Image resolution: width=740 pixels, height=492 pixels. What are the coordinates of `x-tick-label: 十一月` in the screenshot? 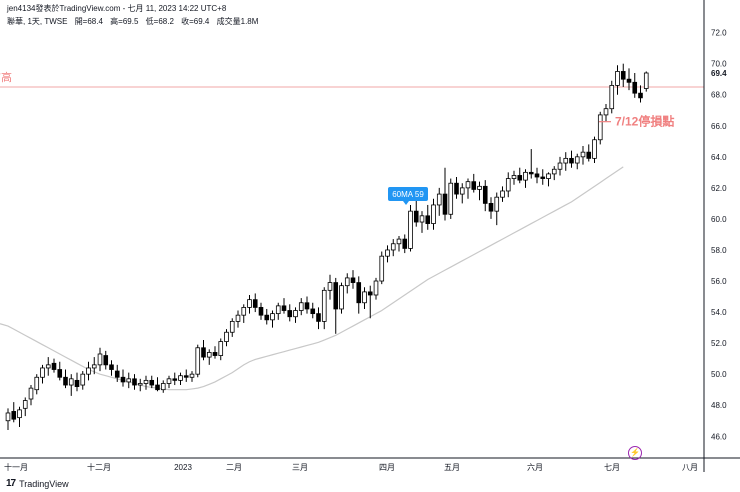 It's located at (16, 467).